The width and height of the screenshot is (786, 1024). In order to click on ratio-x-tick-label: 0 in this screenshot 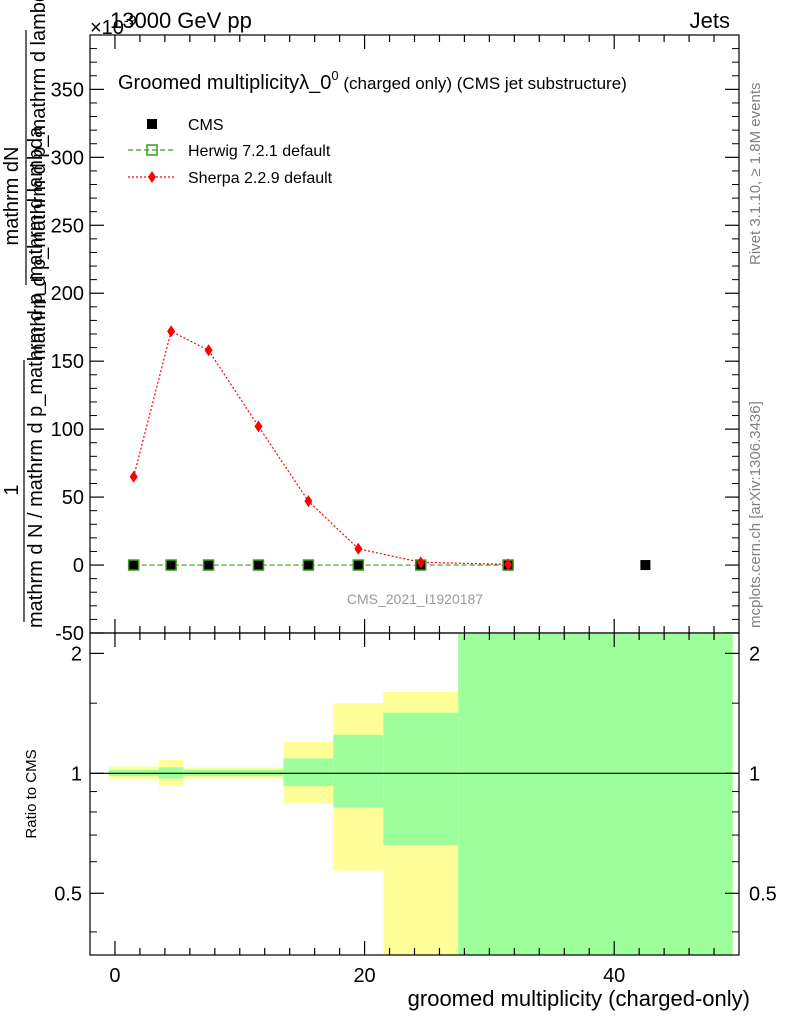, I will do `click(114, 976)`.